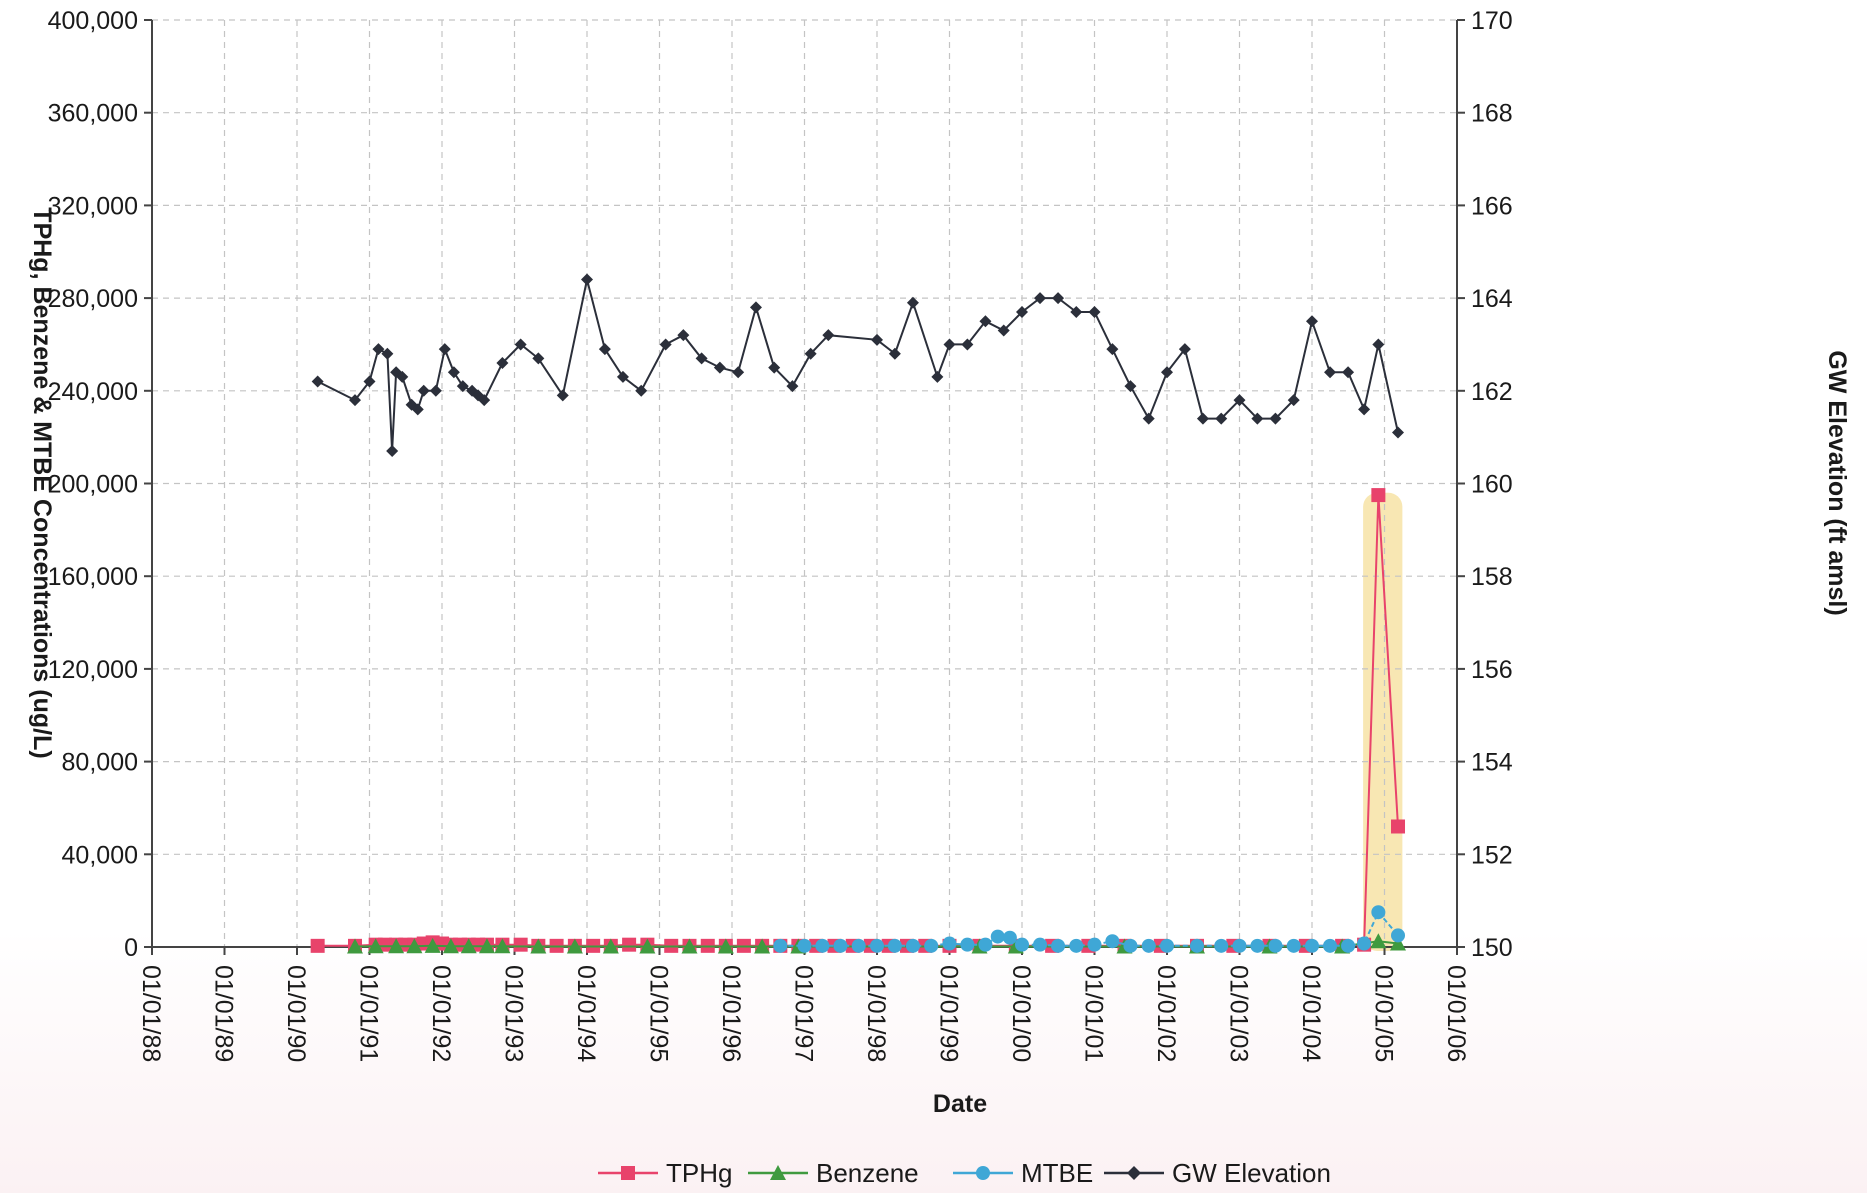  What do you see at coordinates (1492, 670) in the screenshot?
I see `y-right-tick-label: 156` at bounding box center [1492, 670].